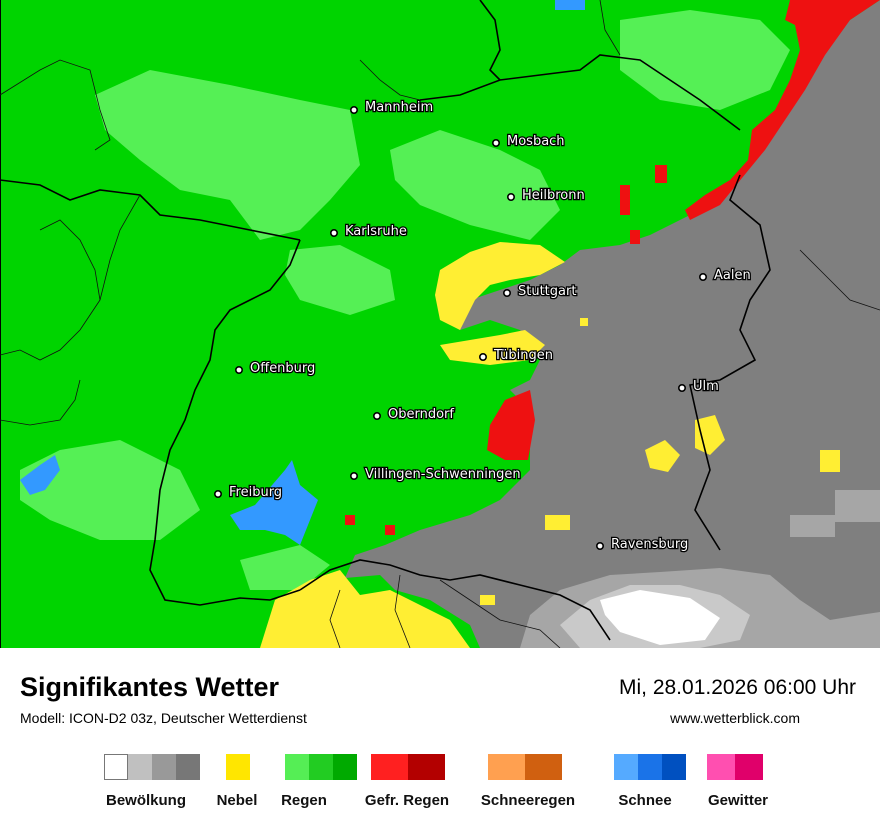 The height and width of the screenshot is (830, 880). Describe the element at coordinates (164, 767) in the screenshot. I see `swatch-cloud-mid` at that location.